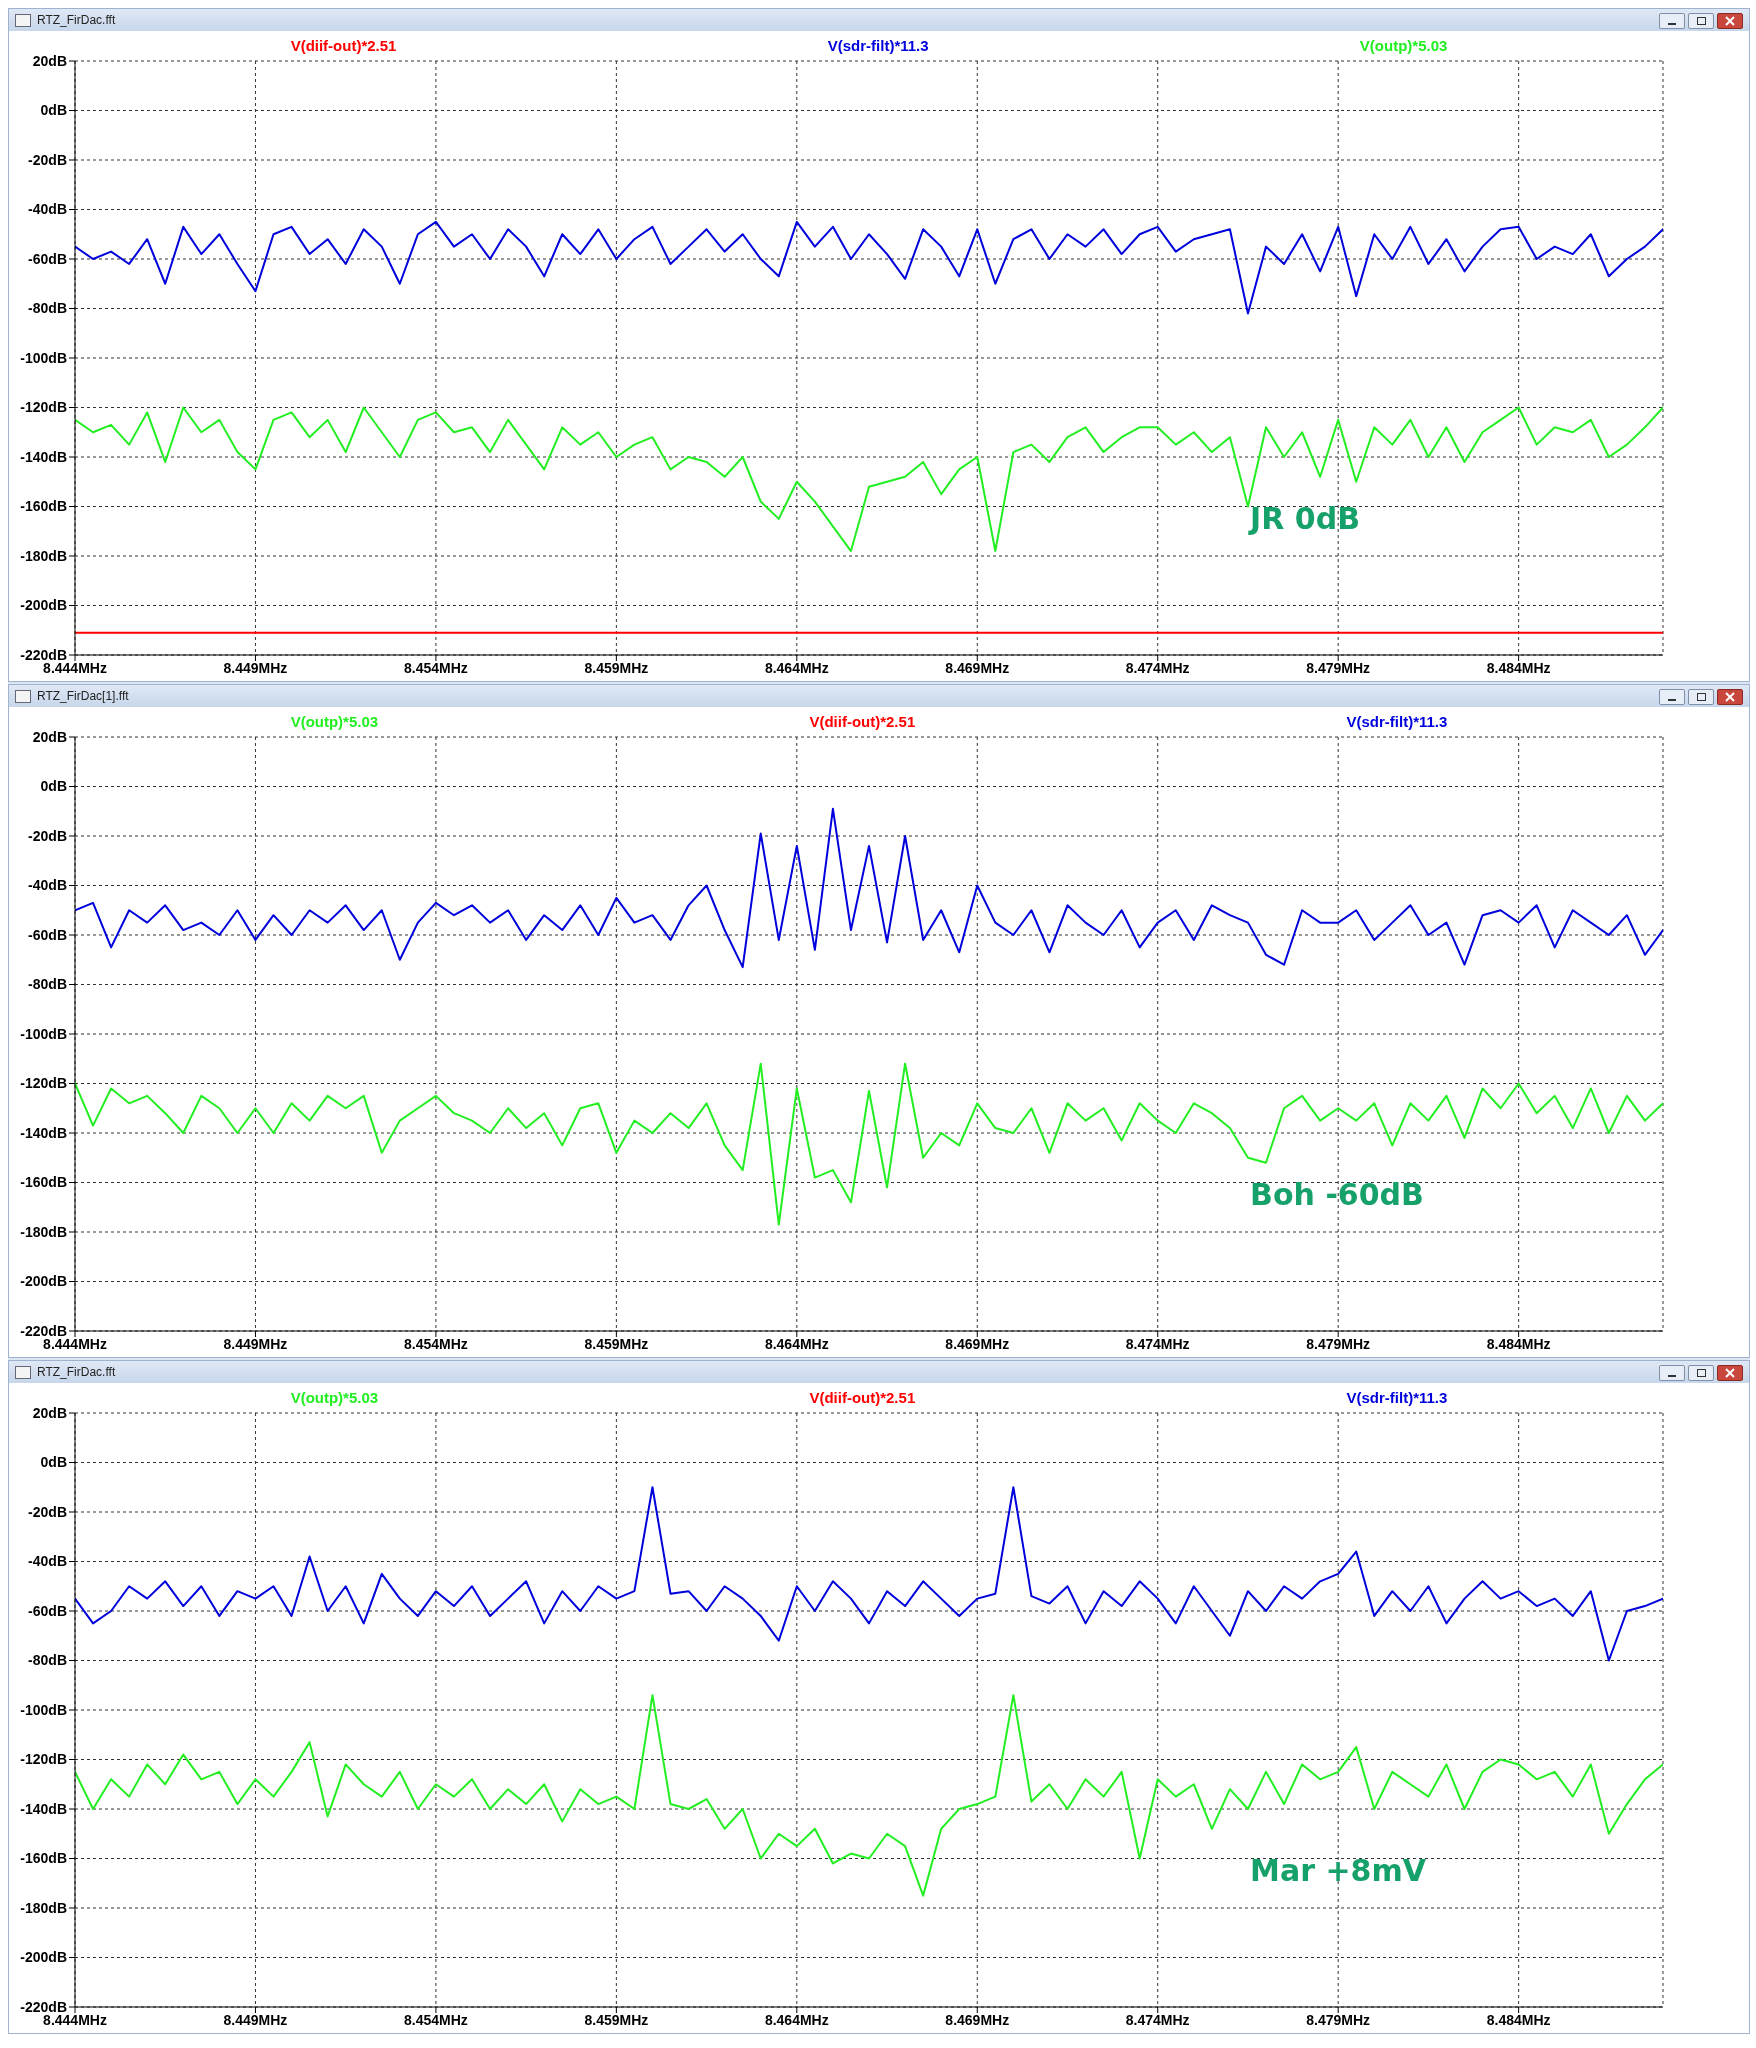 This screenshot has width=1756, height=2048. What do you see at coordinates (343, 45) in the screenshot?
I see `text: V(diif-out)*2.51` at bounding box center [343, 45].